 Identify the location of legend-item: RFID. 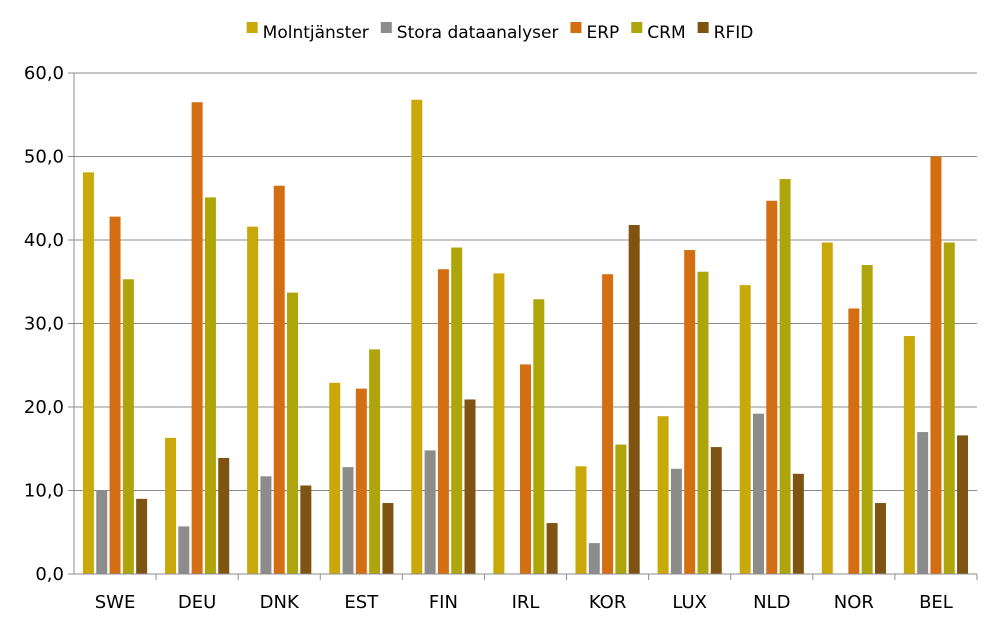
(725, 32).